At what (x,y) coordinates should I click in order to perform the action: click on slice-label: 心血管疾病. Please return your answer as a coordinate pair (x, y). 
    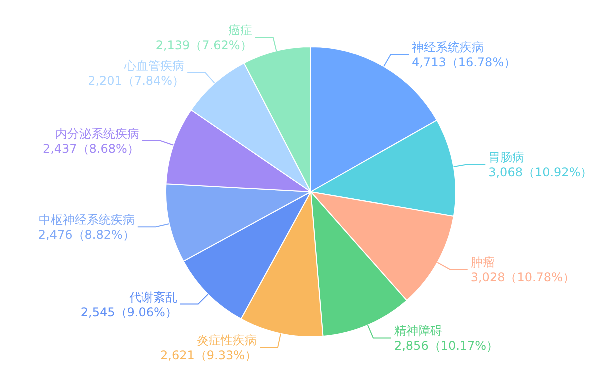
    Looking at the image, I should click on (154, 65).